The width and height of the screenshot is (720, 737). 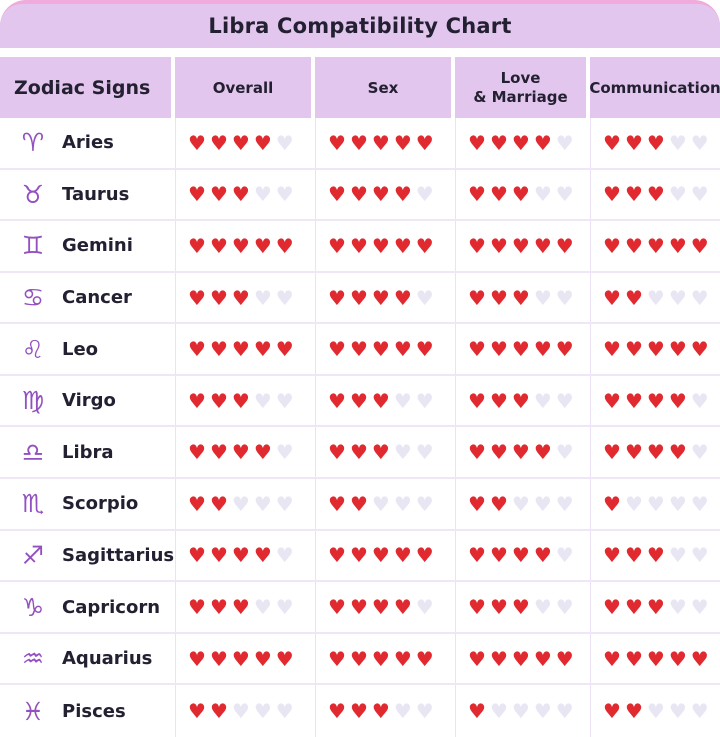 I want to click on zodiac-sign-cell: ♒ Aquarius, so click(x=87, y=659).